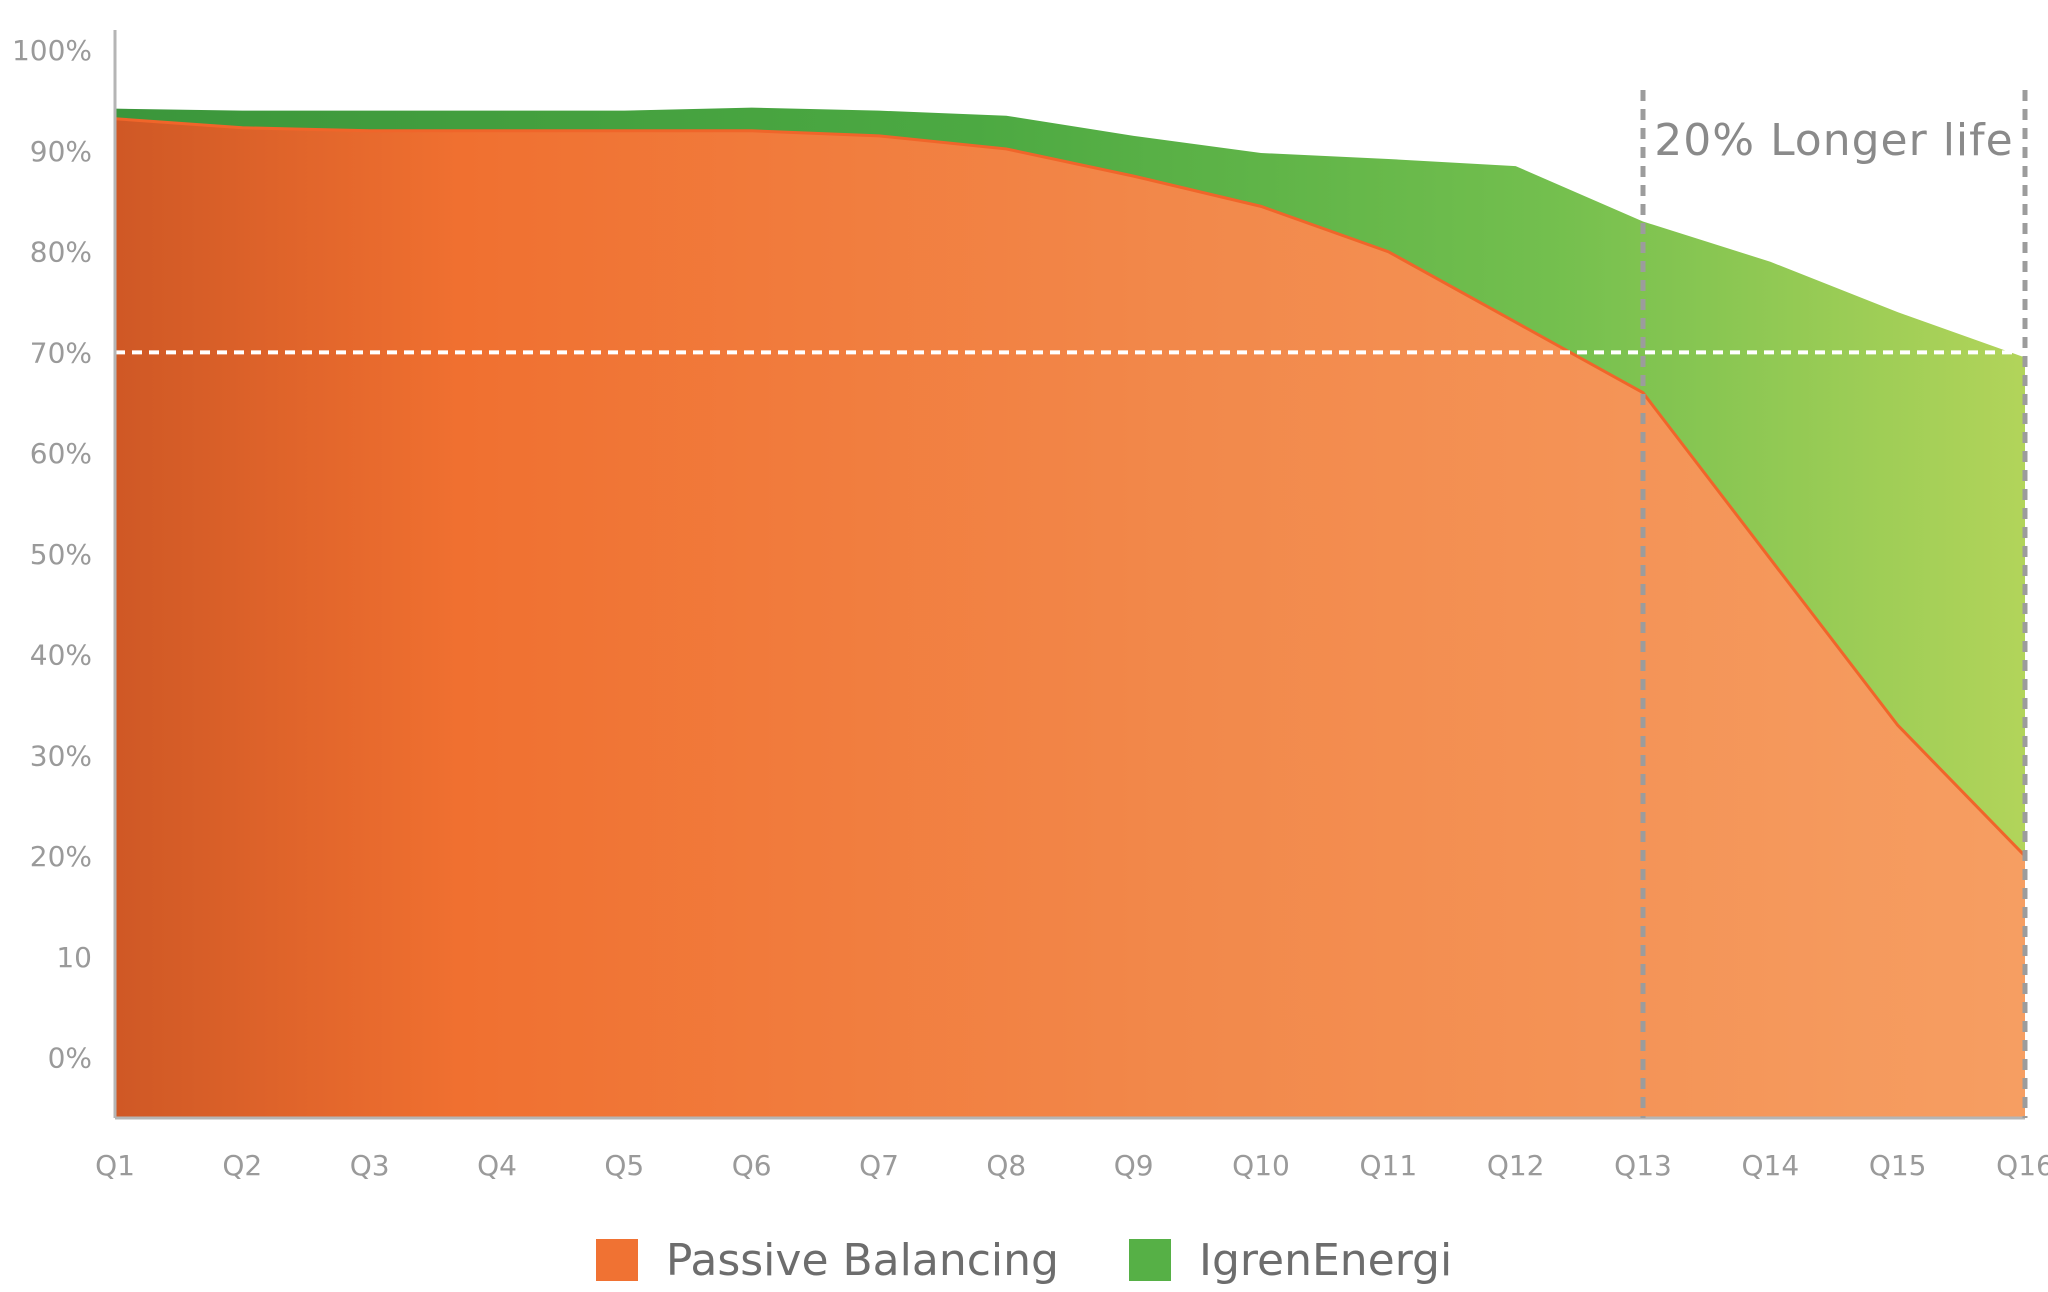 This screenshot has width=2048, height=1292. What do you see at coordinates (1134, 1165) in the screenshot?
I see `x-tick-label-q9: Q9` at bounding box center [1134, 1165].